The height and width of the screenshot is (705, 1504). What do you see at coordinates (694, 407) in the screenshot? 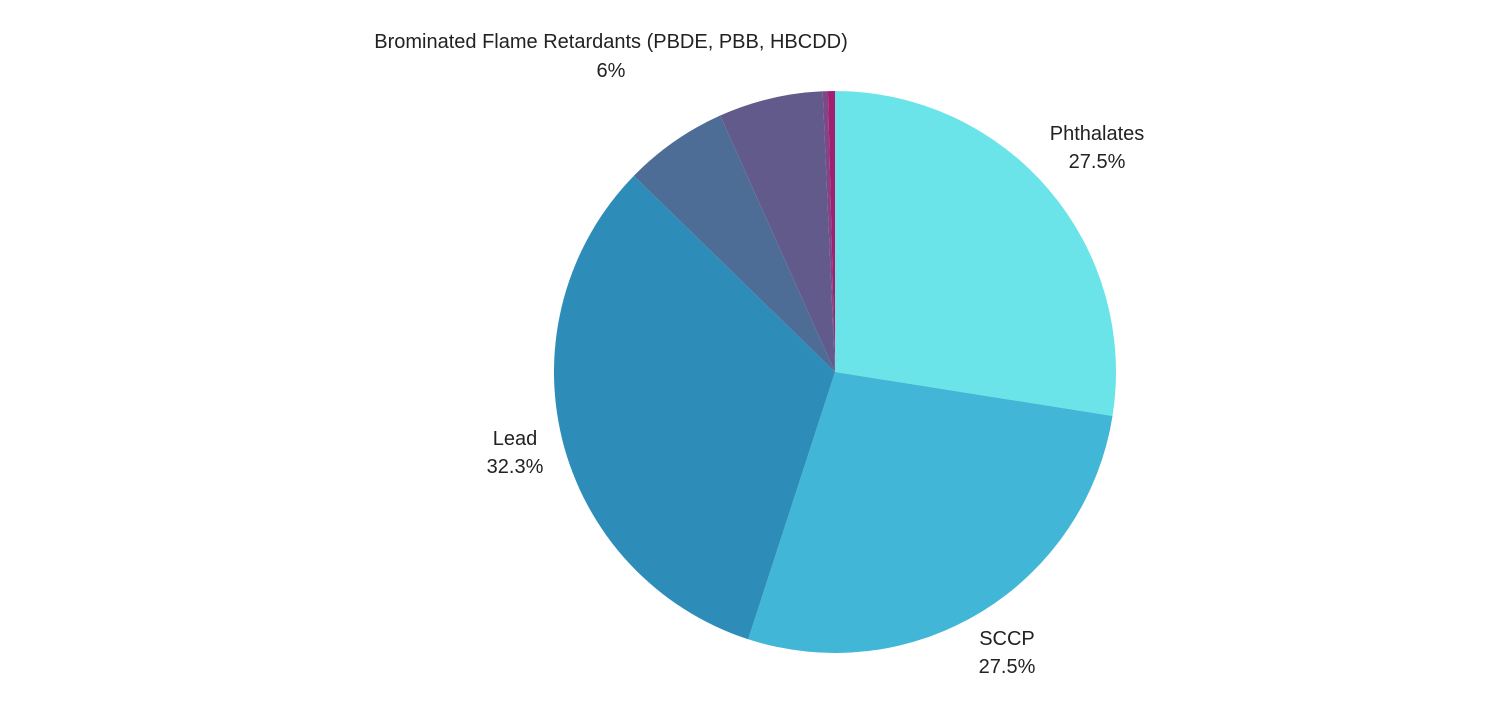
I see `pie-slice-lead` at bounding box center [694, 407].